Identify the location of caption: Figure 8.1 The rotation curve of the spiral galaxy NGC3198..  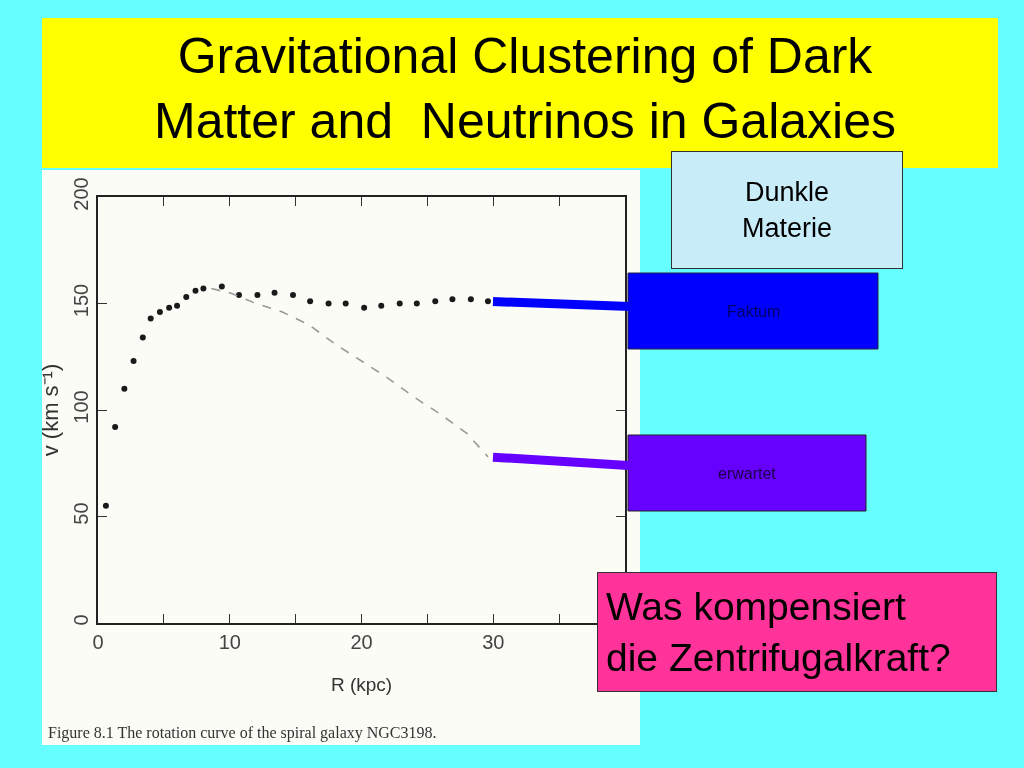
(242, 733).